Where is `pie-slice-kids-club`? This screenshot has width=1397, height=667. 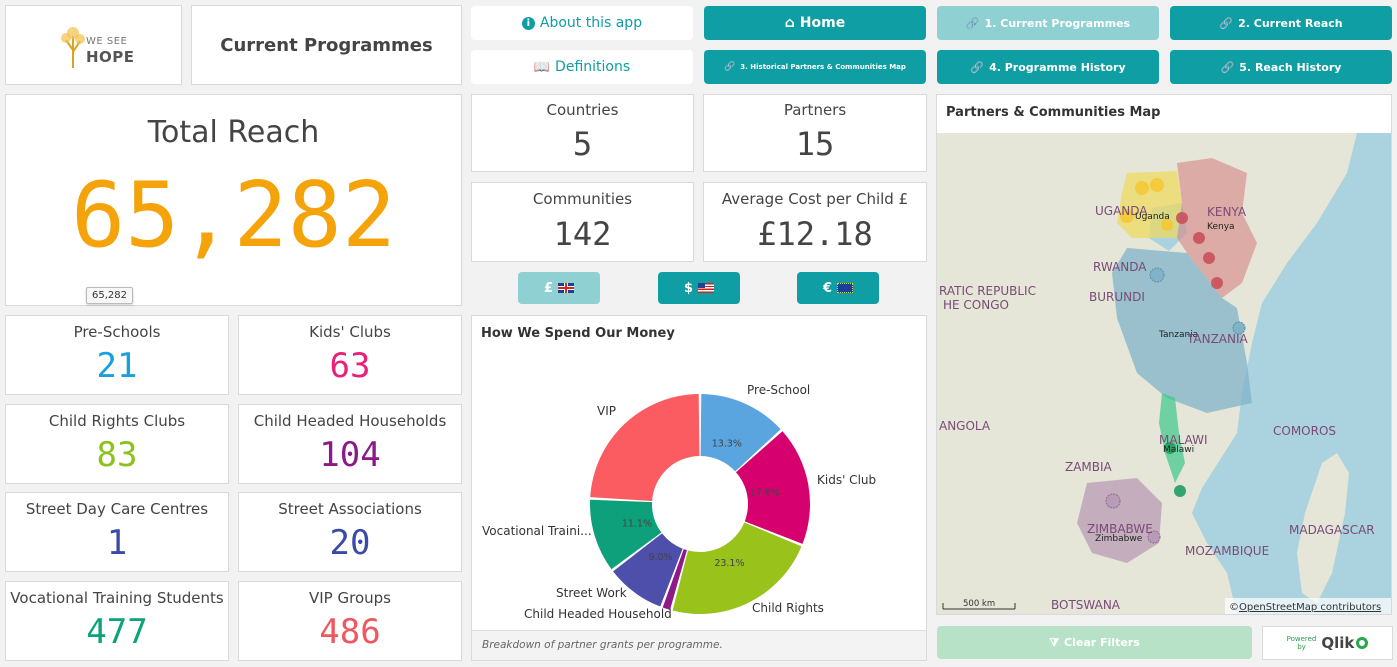 pie-slice-kids-club is located at coordinates (772, 487).